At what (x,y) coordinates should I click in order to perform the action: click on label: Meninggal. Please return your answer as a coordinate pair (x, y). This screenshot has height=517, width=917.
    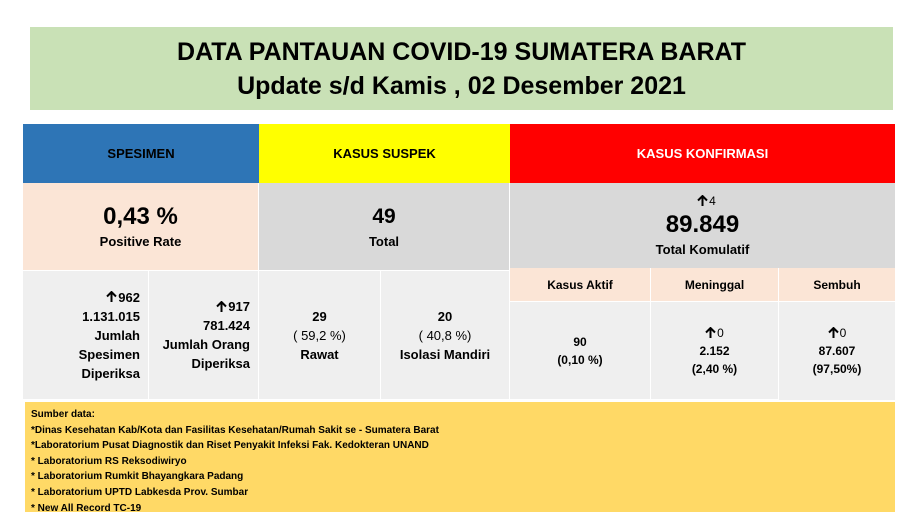
    Looking at the image, I should click on (714, 284).